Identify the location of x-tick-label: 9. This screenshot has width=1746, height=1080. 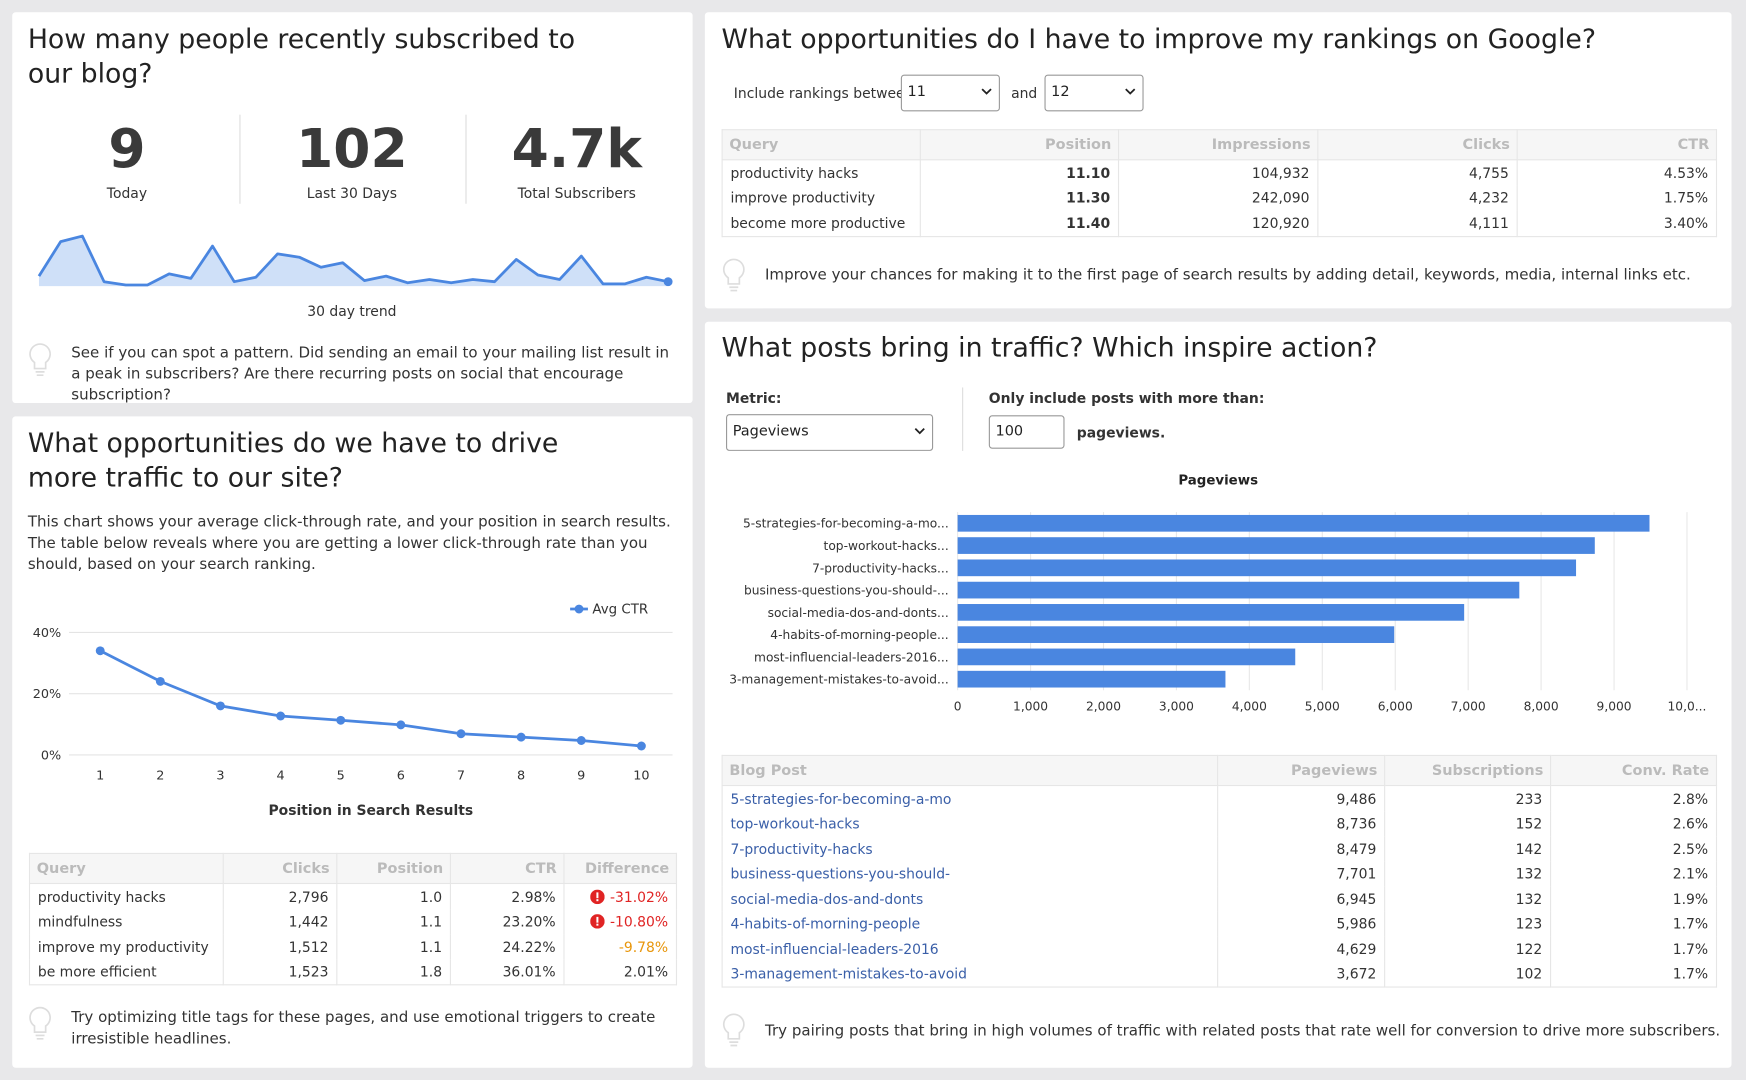
(581, 775).